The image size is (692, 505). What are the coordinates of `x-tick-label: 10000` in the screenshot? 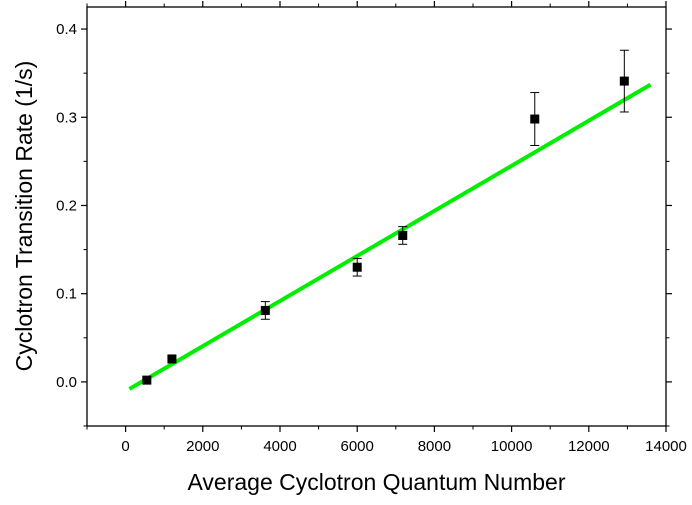 It's located at (512, 446).